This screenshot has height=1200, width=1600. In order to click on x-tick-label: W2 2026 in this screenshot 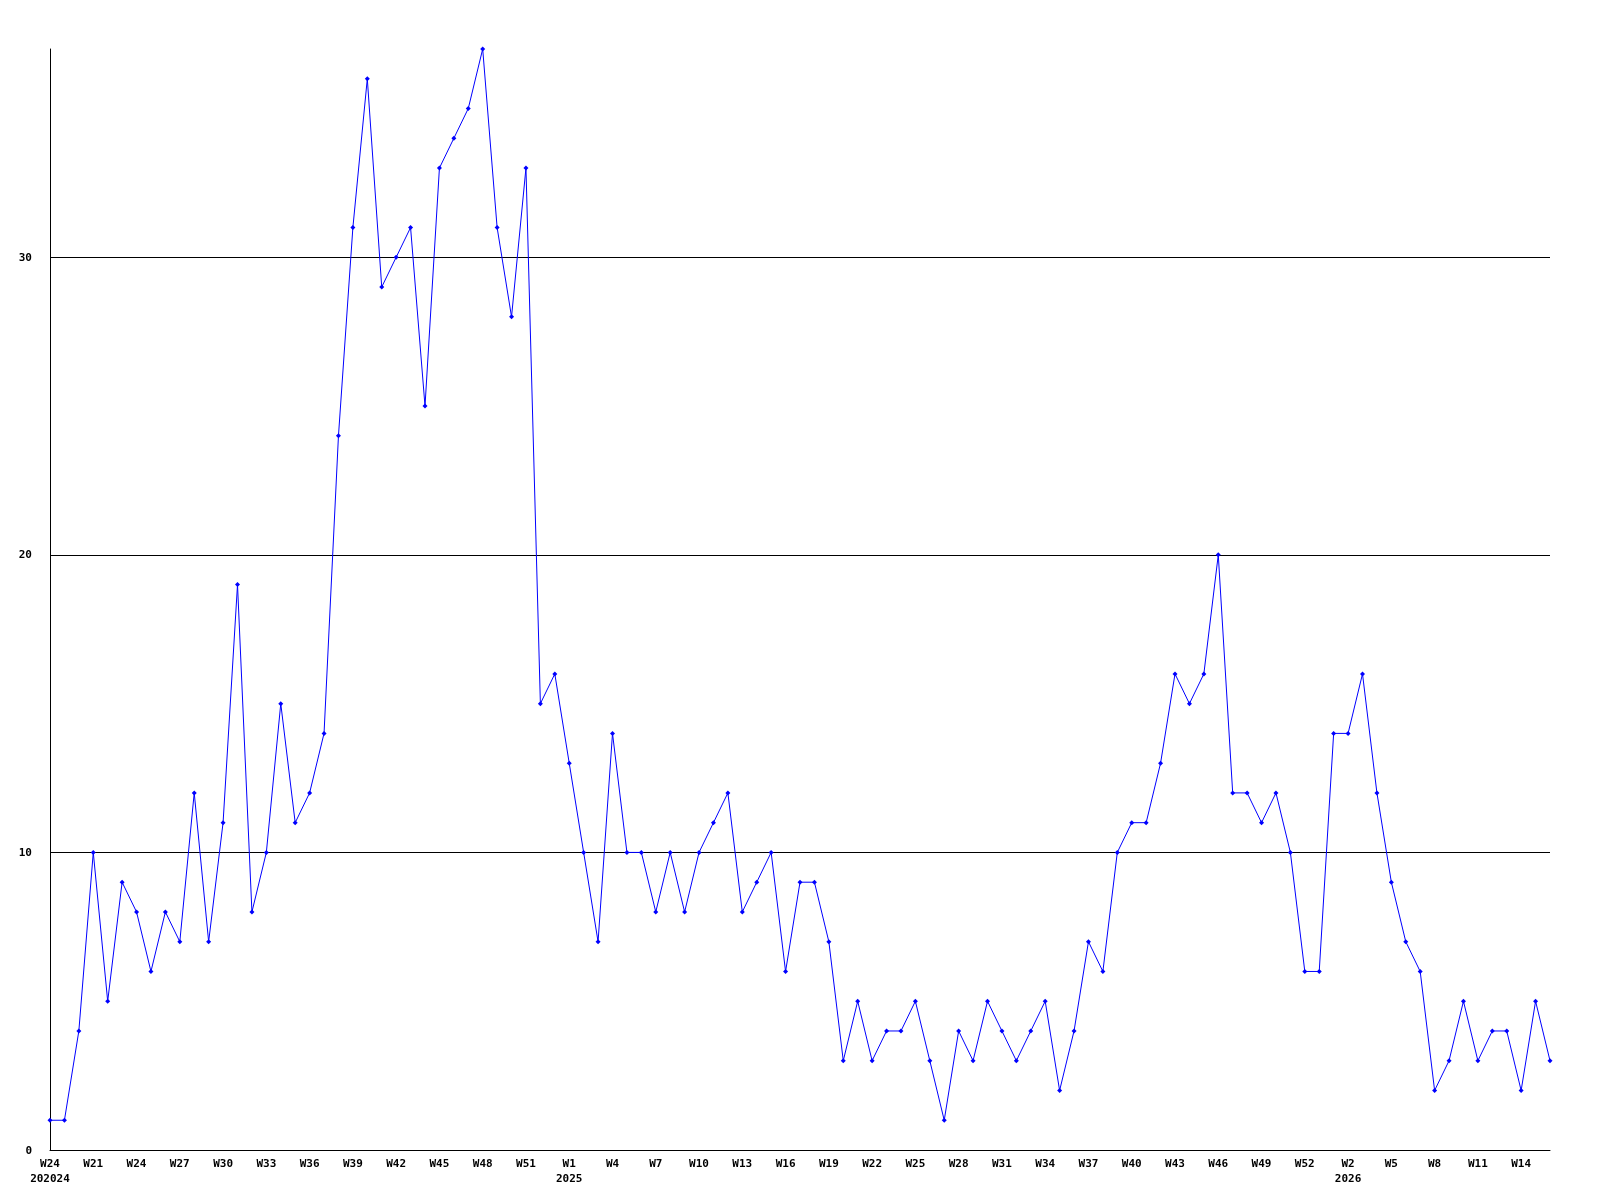, I will do `click(1348, 1171)`.